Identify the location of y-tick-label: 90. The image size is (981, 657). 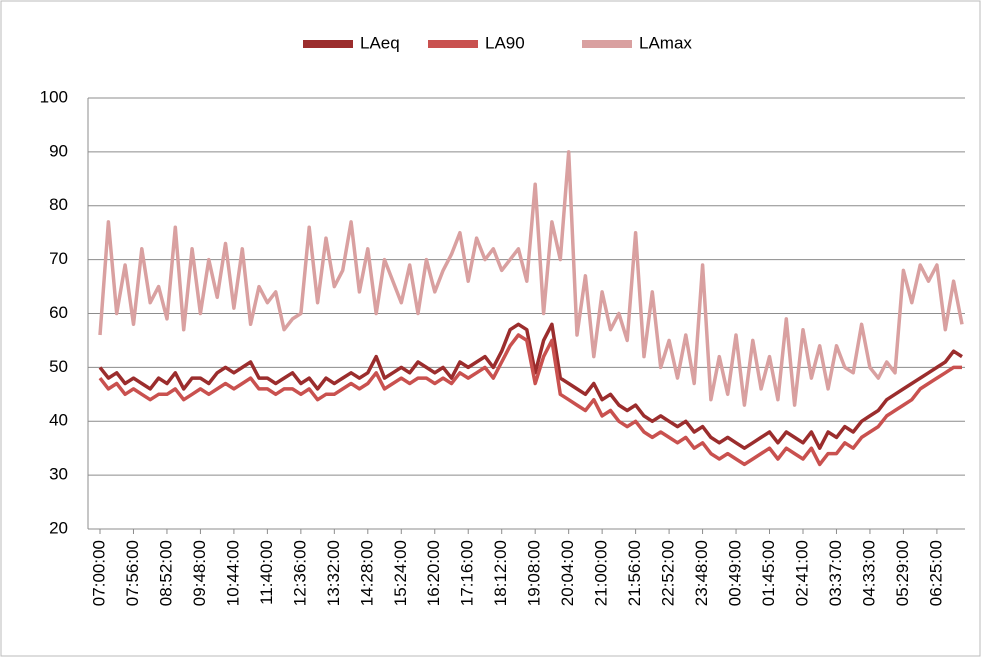
(58, 150).